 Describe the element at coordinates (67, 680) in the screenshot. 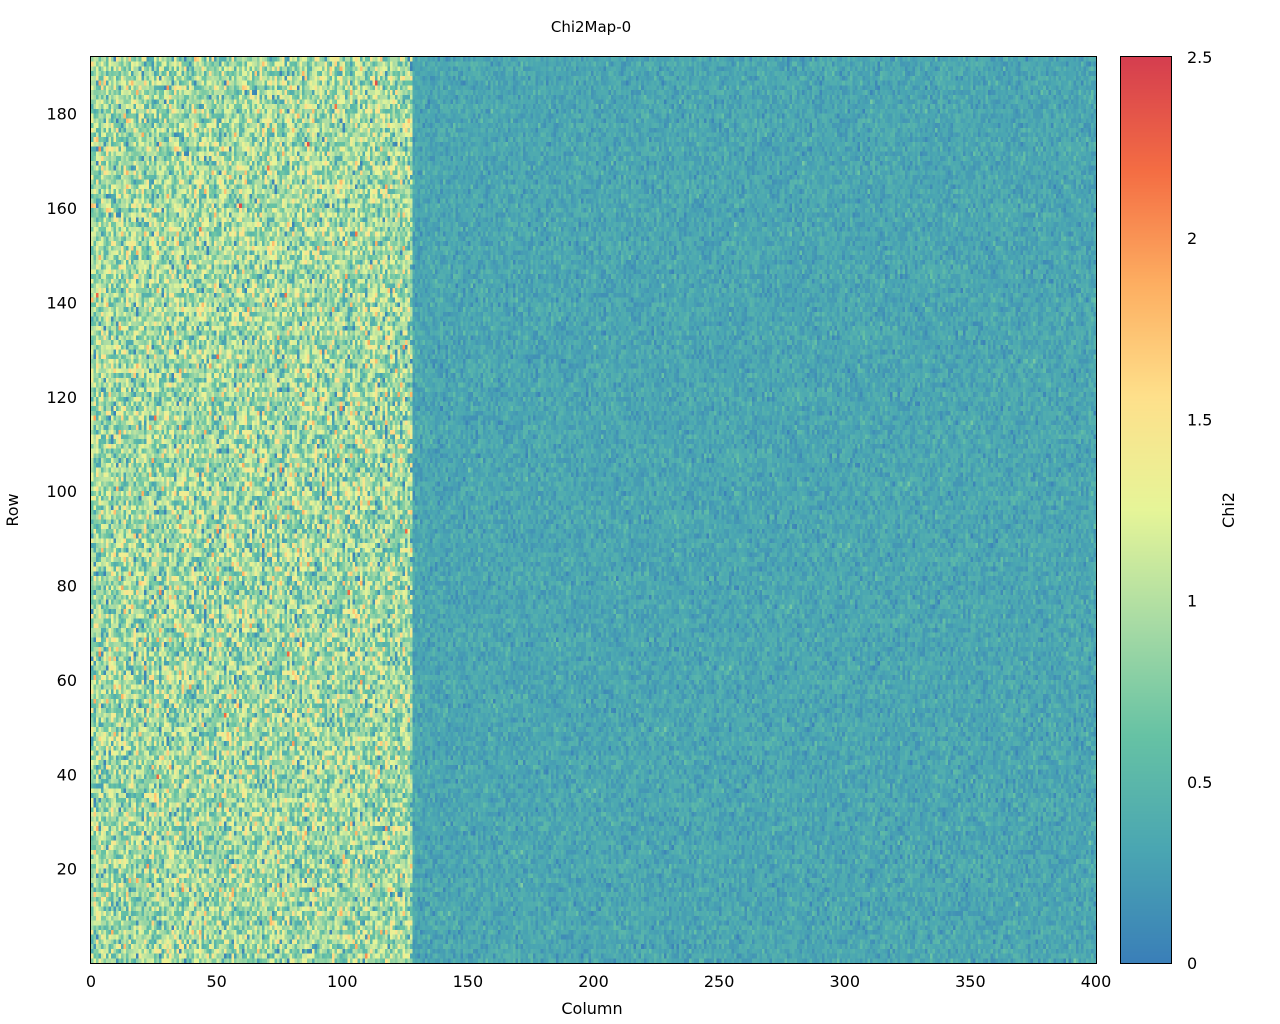

I see `y-tick-label: 60` at that location.